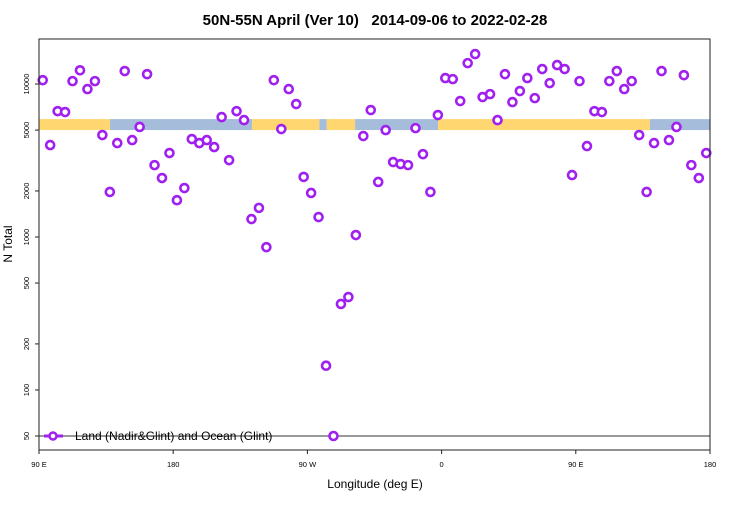  Describe the element at coordinates (26, 237) in the screenshot. I see `y-tick-label: 1000` at that location.